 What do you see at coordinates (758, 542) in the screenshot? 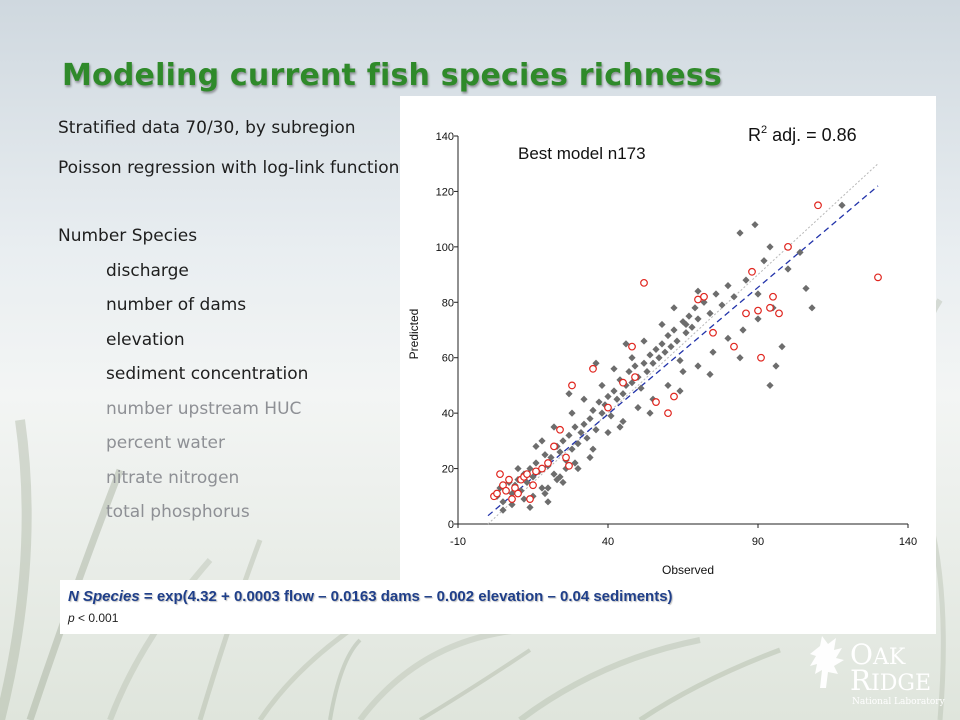
I see `x-tick-label: 90` at bounding box center [758, 542].